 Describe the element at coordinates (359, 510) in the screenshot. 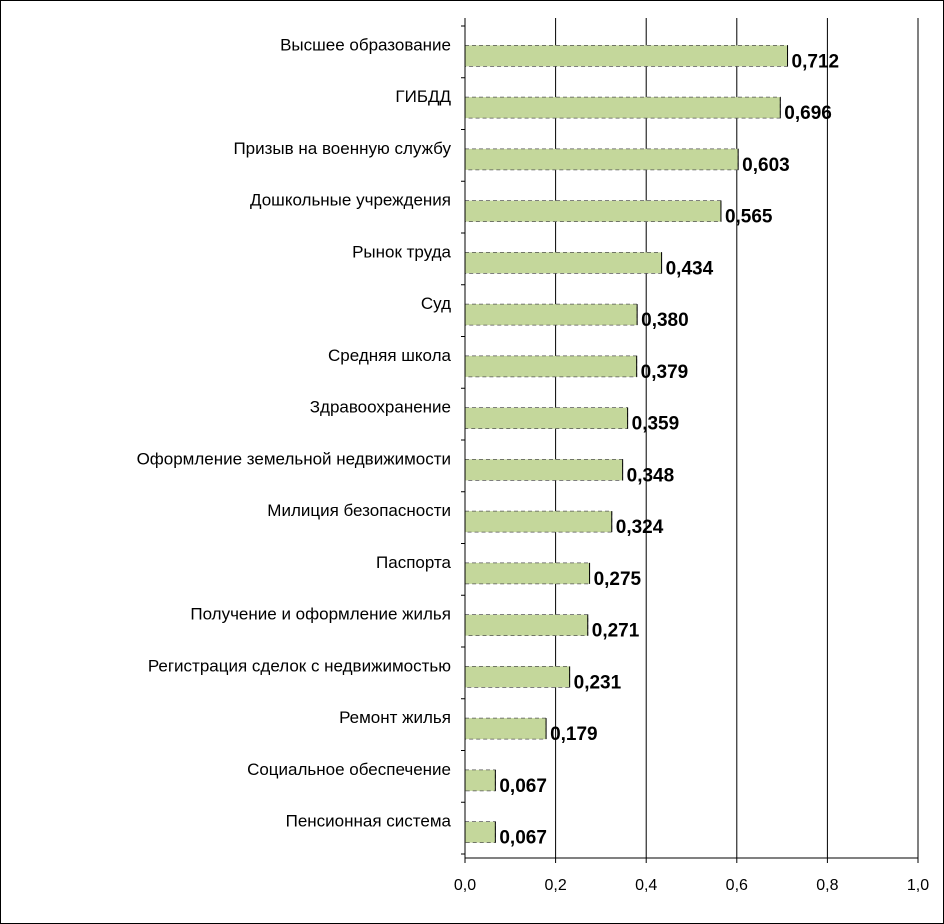

I see `category-label: Милиция безопасности` at that location.